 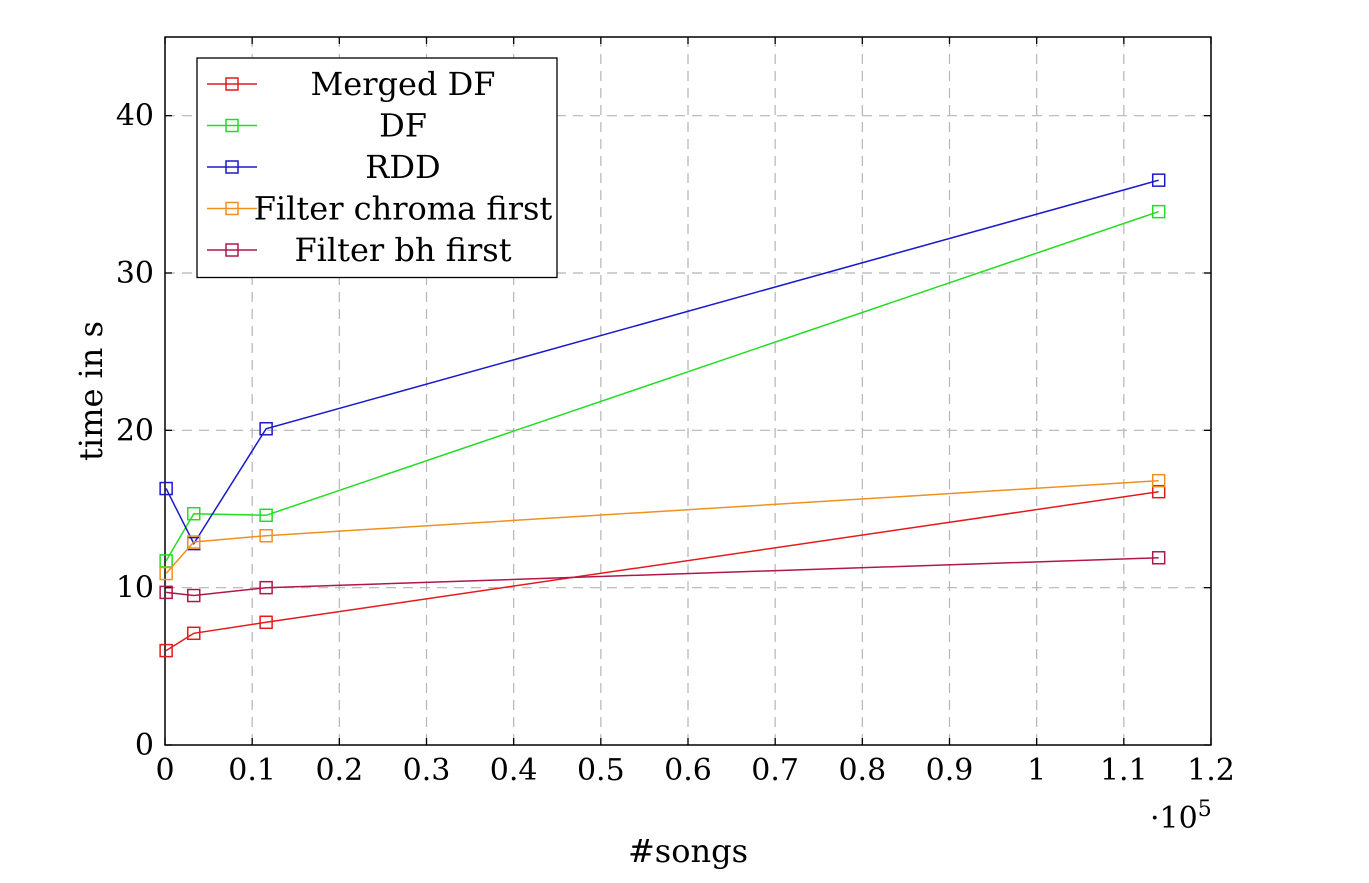 I want to click on legend-label: Merged DF, so click(x=403, y=84).